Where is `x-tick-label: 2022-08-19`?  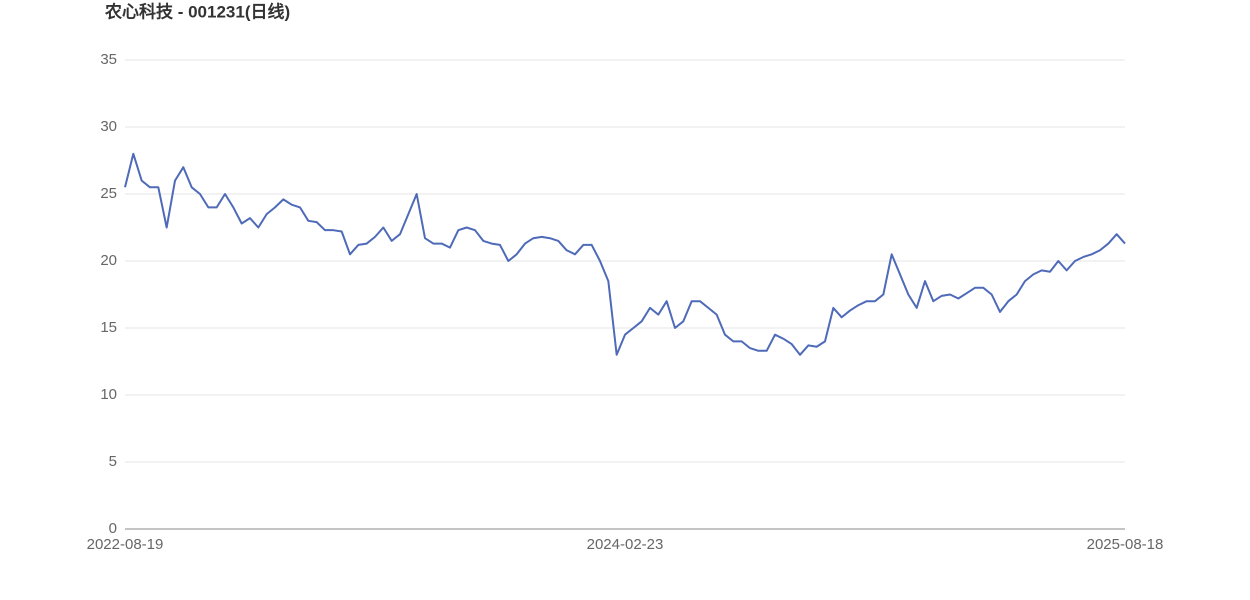 x-tick-label: 2022-08-19 is located at coordinates (125, 544).